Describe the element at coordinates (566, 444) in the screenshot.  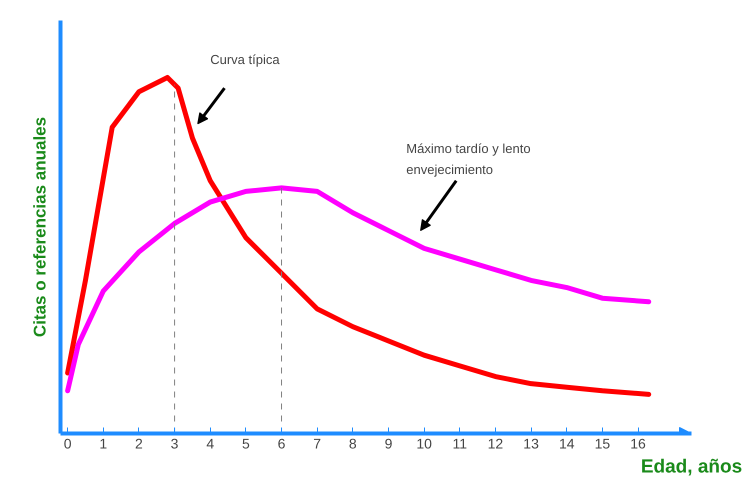
I see `x-tick-label: 14` at that location.